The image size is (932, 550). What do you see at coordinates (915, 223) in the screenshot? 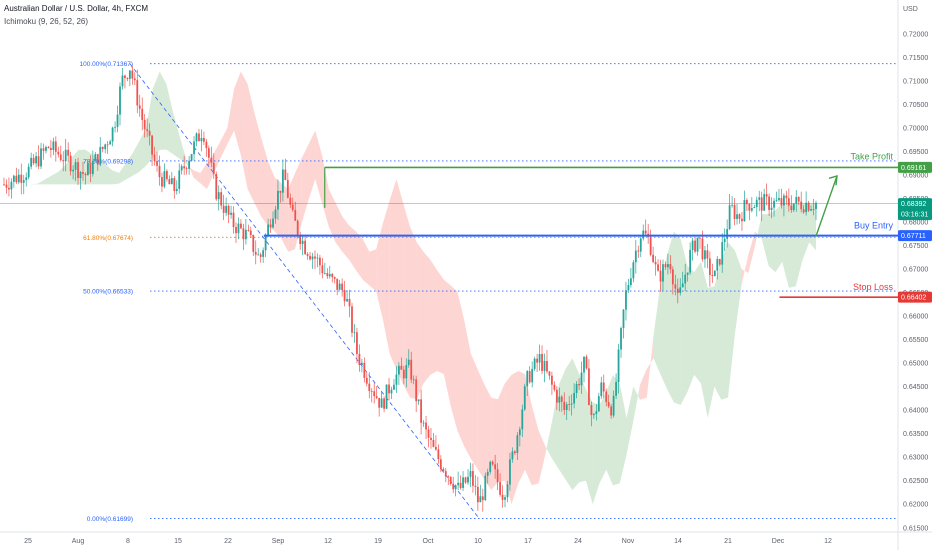
I see `y-tick-label: 0.68000` at bounding box center [915, 223].